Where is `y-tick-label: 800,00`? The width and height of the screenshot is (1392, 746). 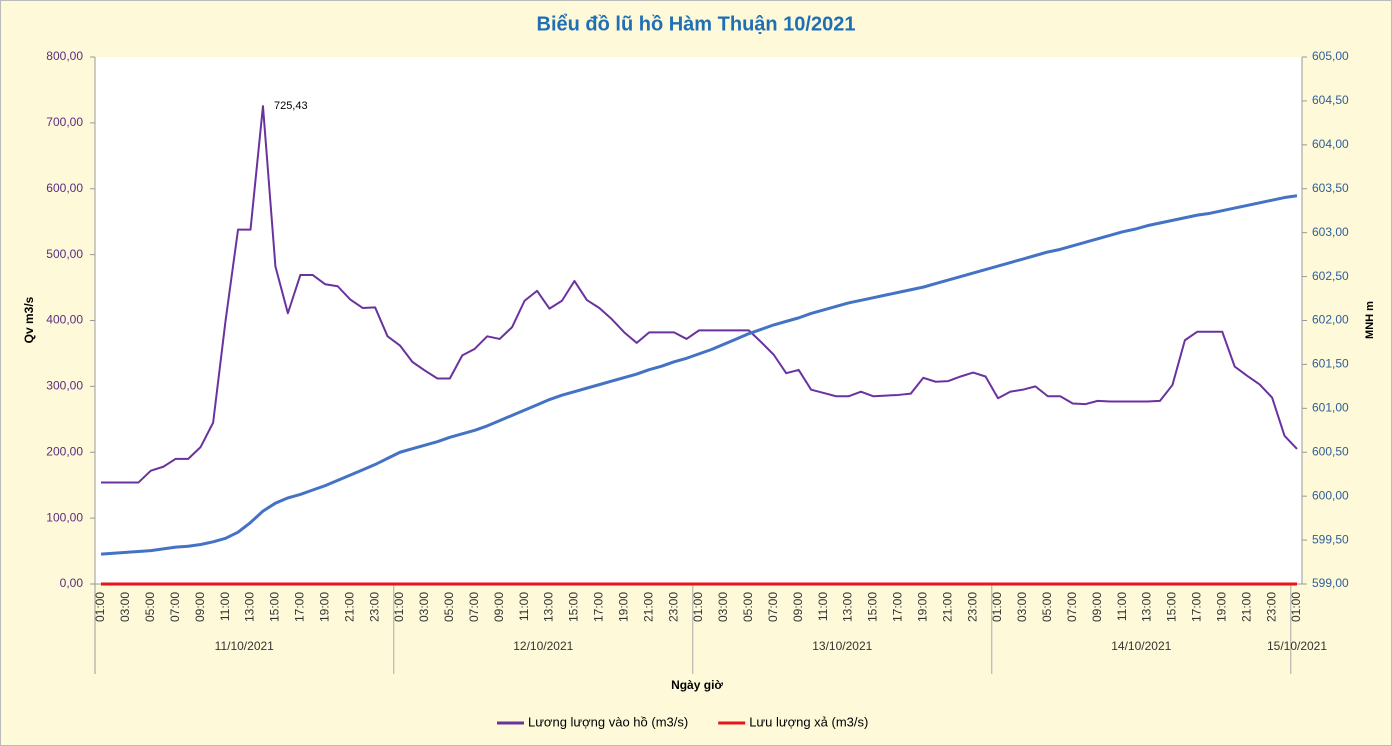
y-tick-label: 800,00 is located at coordinates (64, 56).